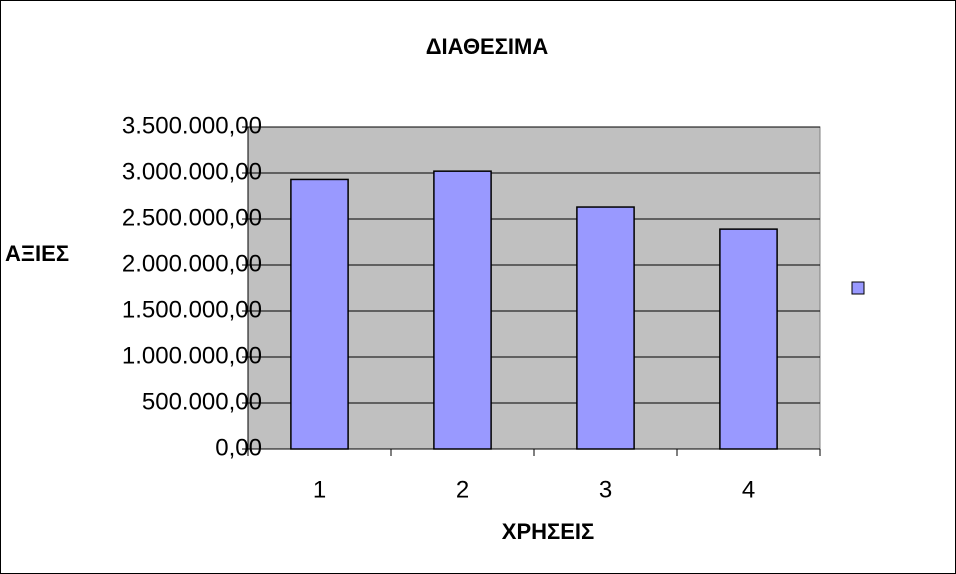 This screenshot has height=574, width=956. What do you see at coordinates (192, 309) in the screenshot?
I see `y-tick-label: 1.500.000,00` at bounding box center [192, 309].